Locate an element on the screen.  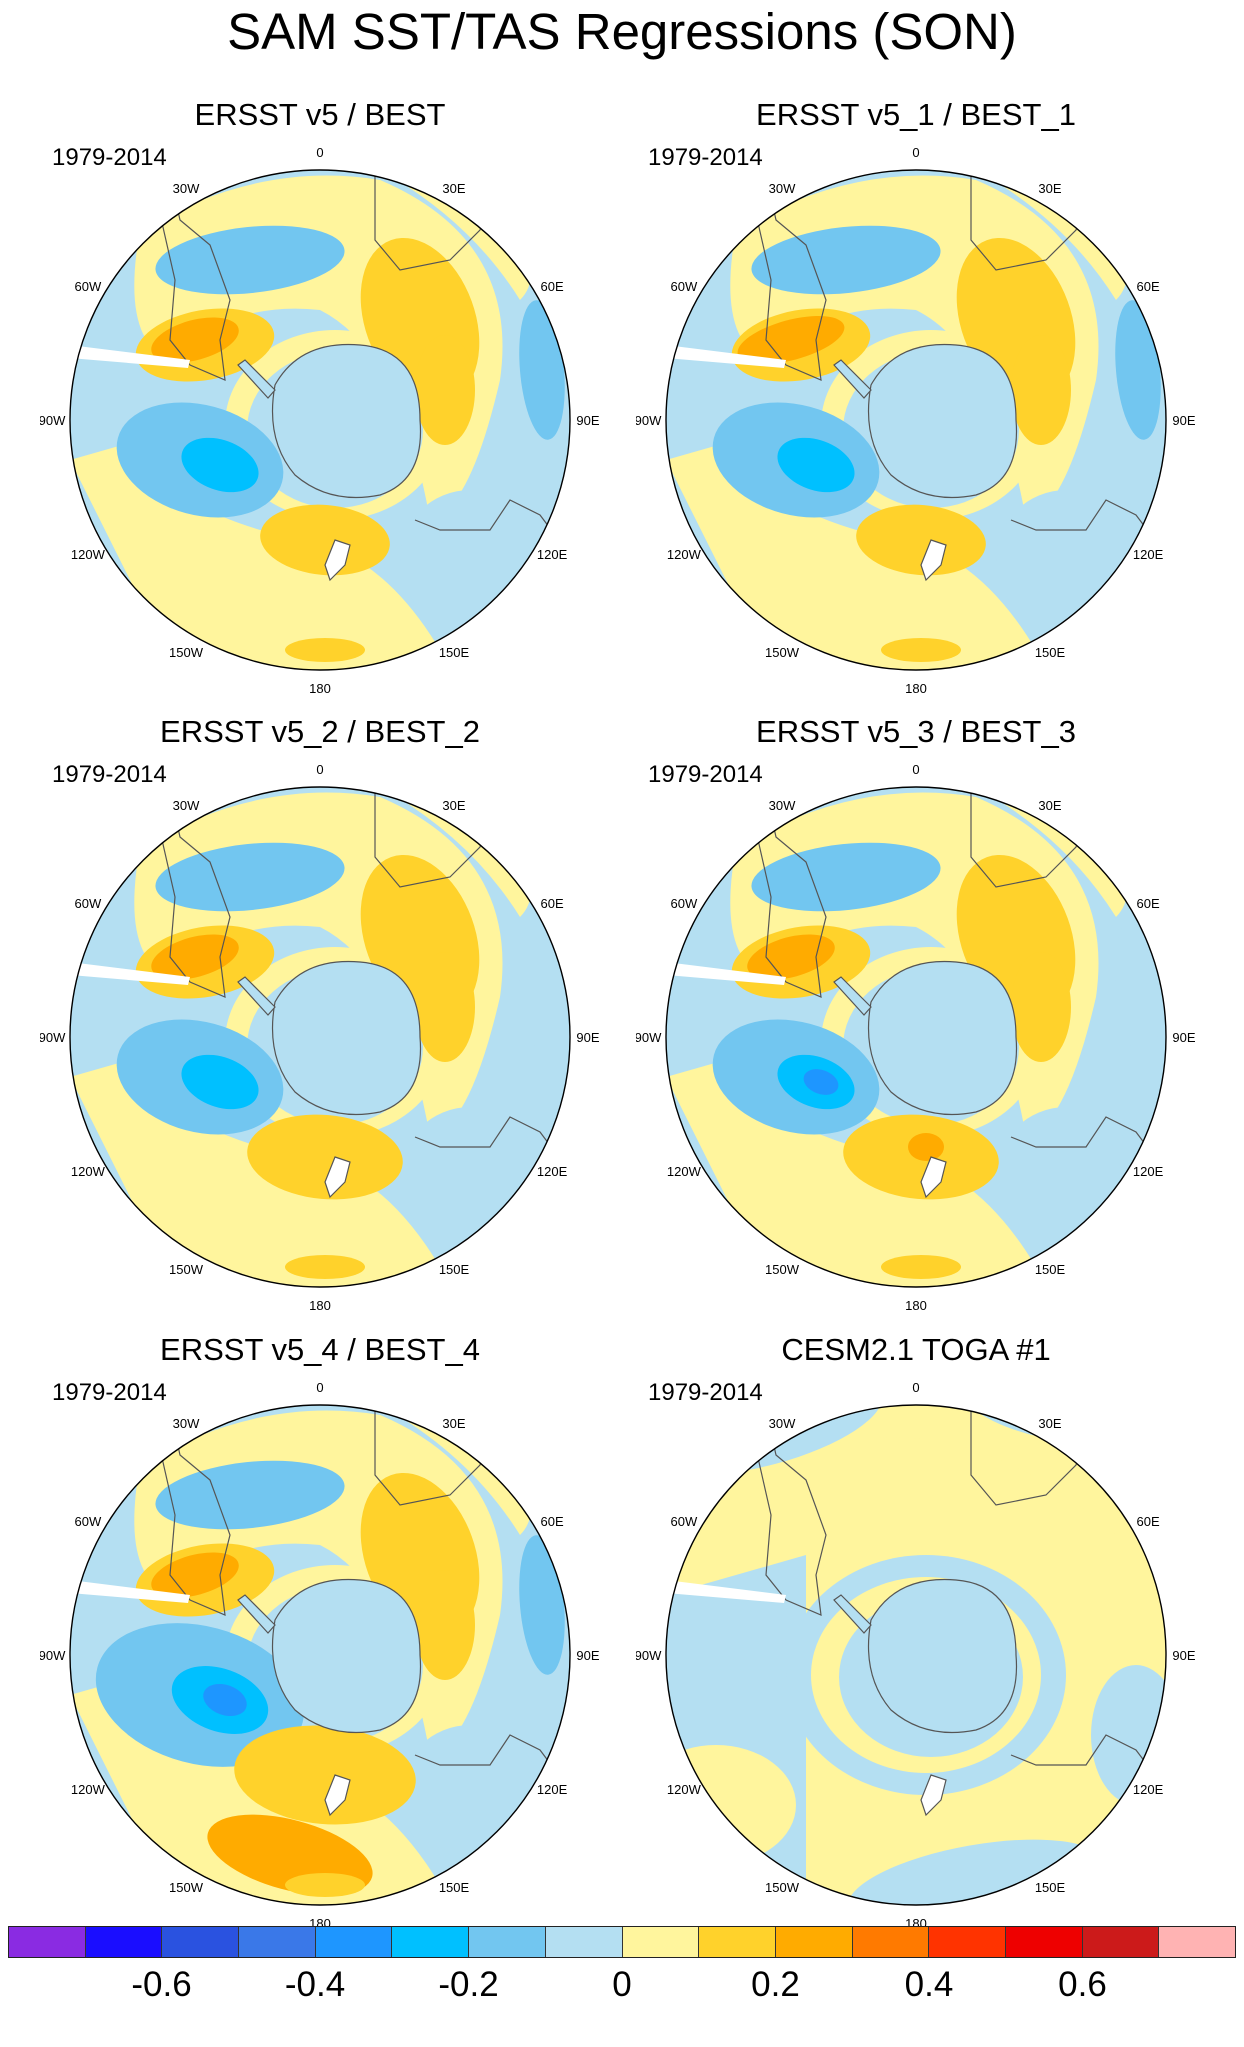
field-orange-pacific is located at coordinates (926, 1147).